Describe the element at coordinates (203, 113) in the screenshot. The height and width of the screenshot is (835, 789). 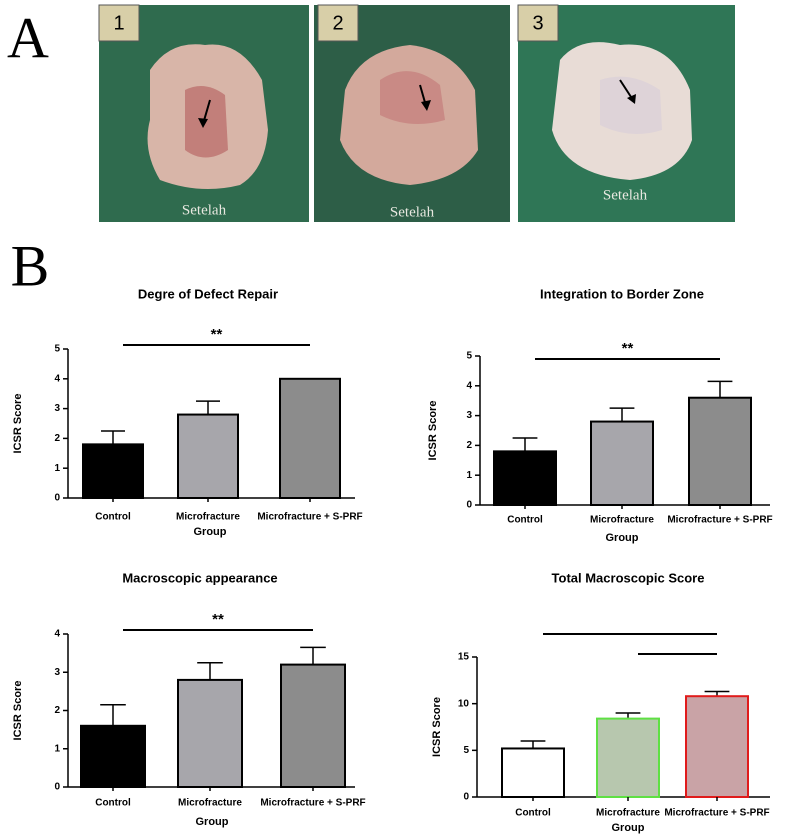
I see `photo: 1 Setelah` at that location.